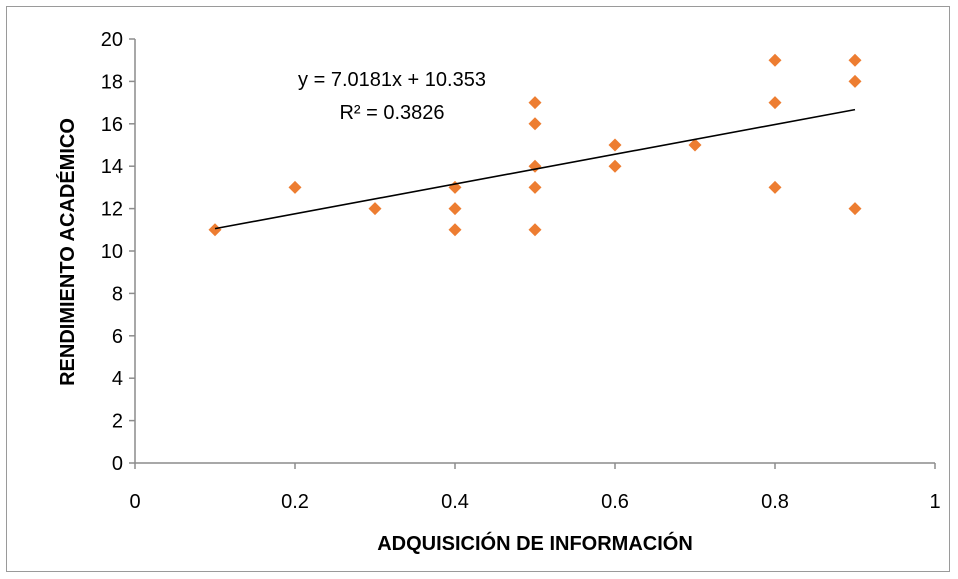 The height and width of the screenshot is (579, 958). What do you see at coordinates (112, 252) in the screenshot?
I see `y-tick-label: 10` at bounding box center [112, 252].